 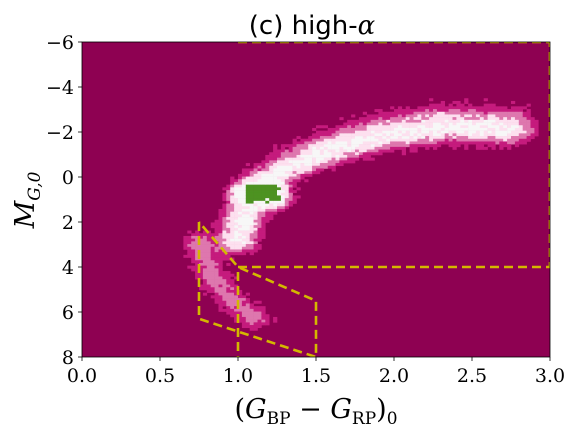 What do you see at coordinates (312, 26) in the screenshot?
I see `chart-title: (c) high-α` at bounding box center [312, 26].